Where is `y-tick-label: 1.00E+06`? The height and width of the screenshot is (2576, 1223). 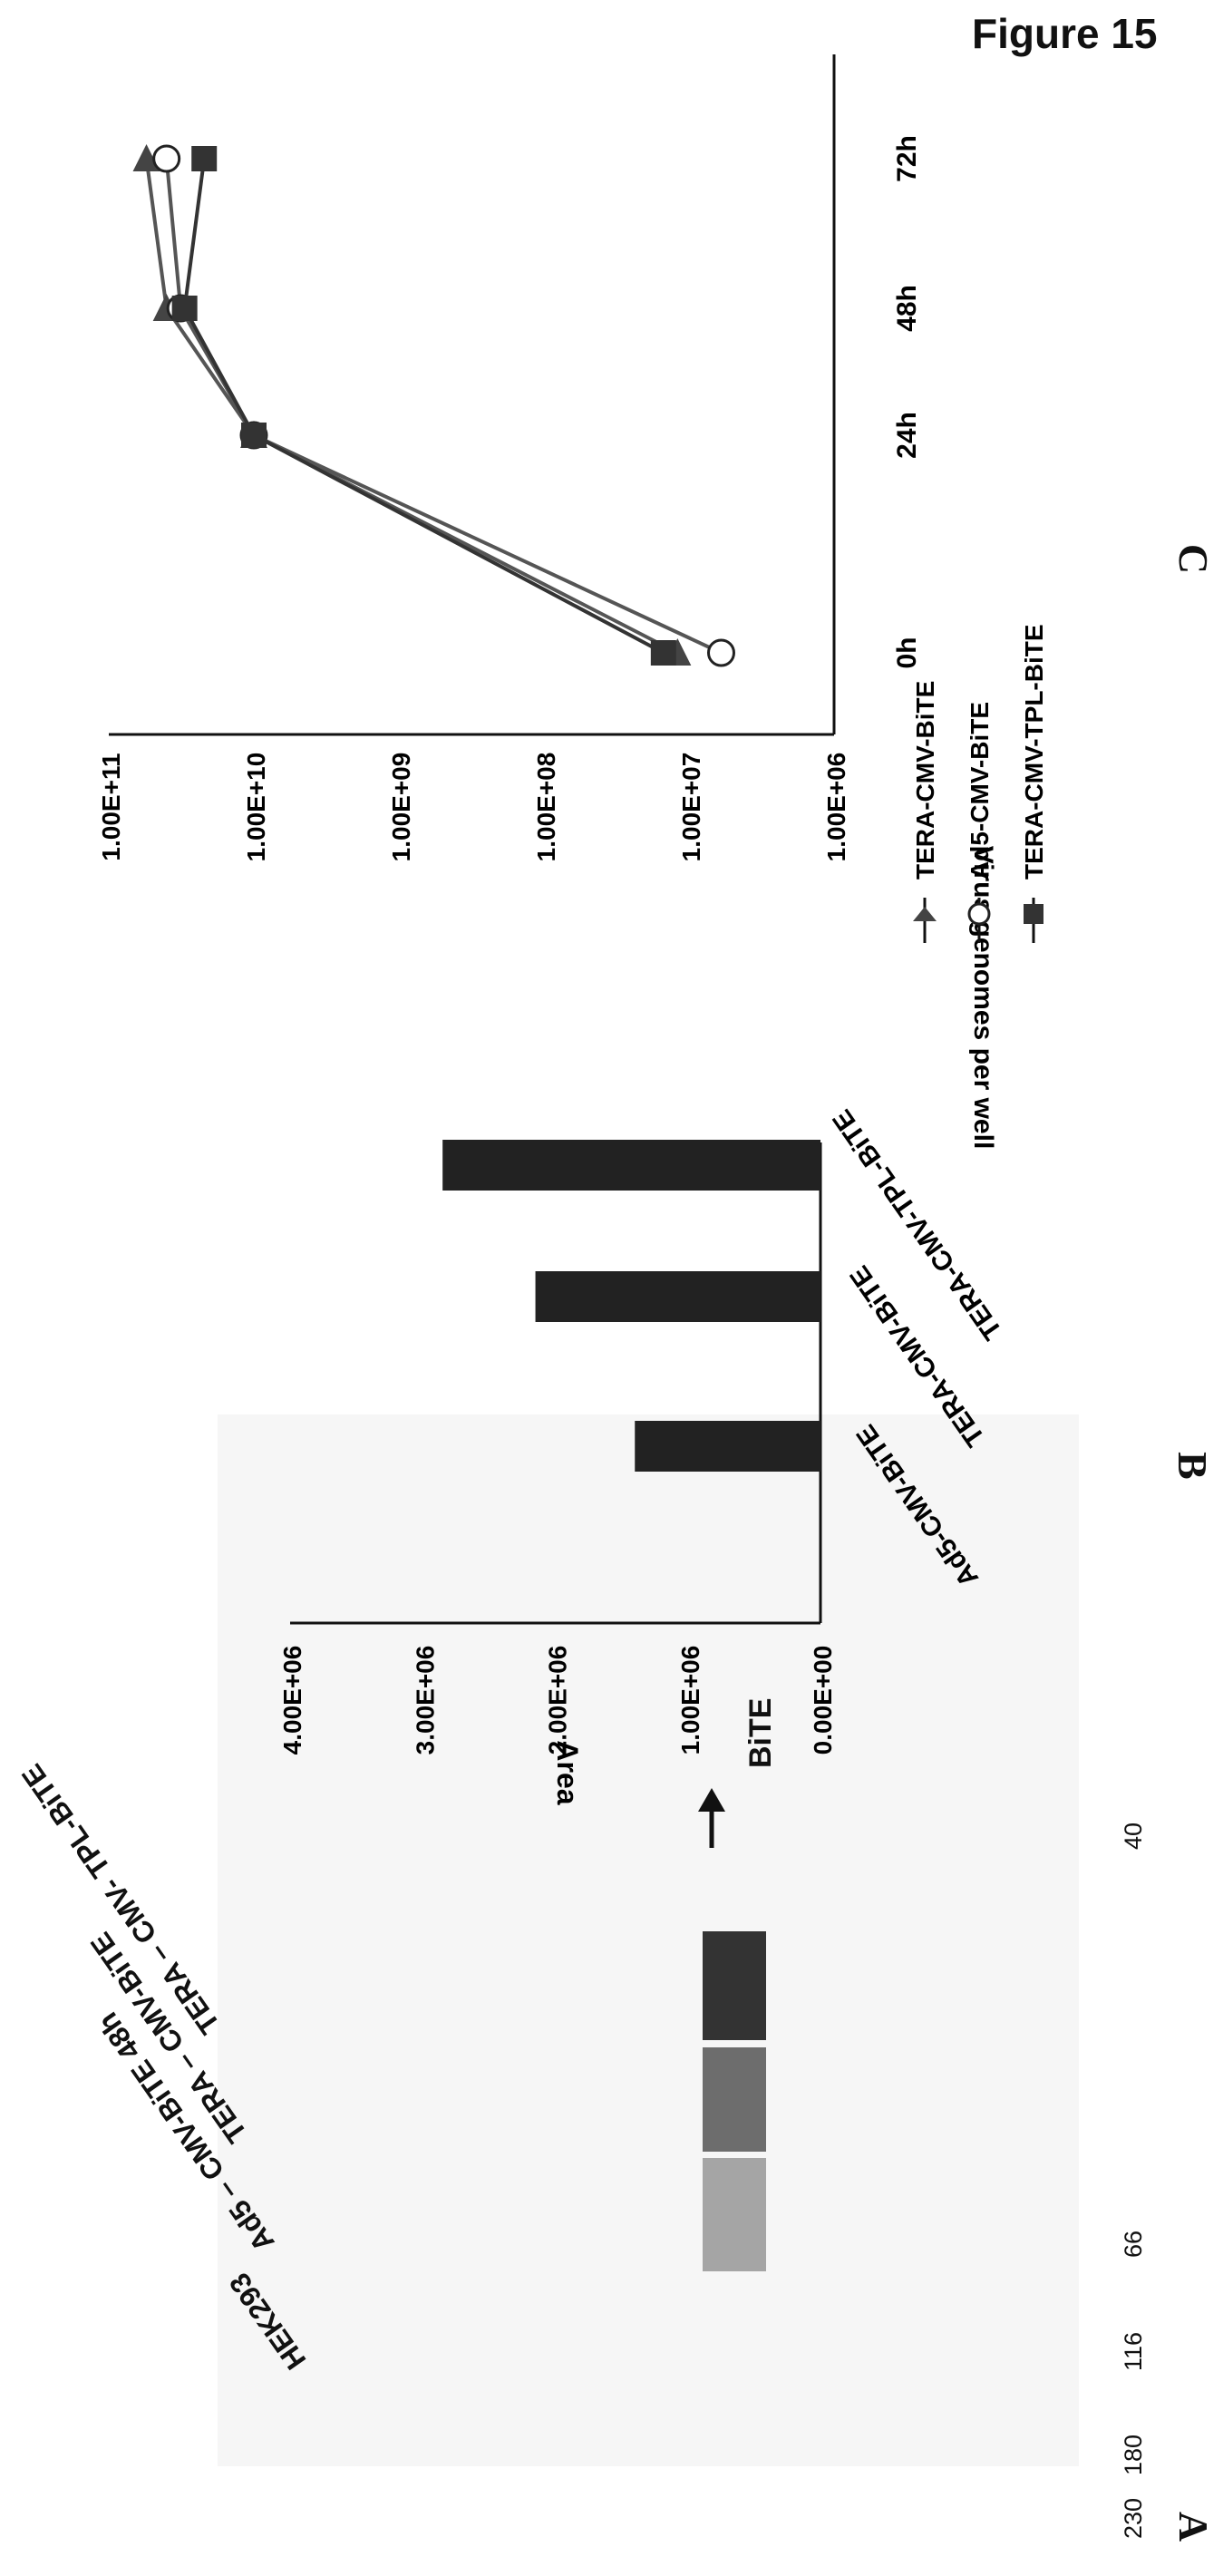 y-tick-label: 1.00E+06 is located at coordinates (836, 808).